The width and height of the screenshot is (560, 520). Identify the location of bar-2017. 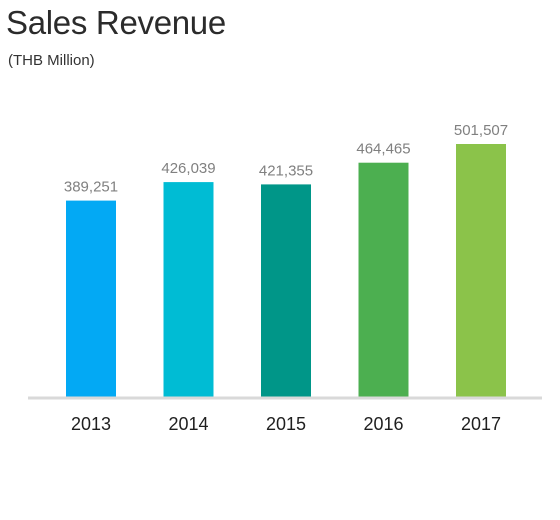
(481, 270).